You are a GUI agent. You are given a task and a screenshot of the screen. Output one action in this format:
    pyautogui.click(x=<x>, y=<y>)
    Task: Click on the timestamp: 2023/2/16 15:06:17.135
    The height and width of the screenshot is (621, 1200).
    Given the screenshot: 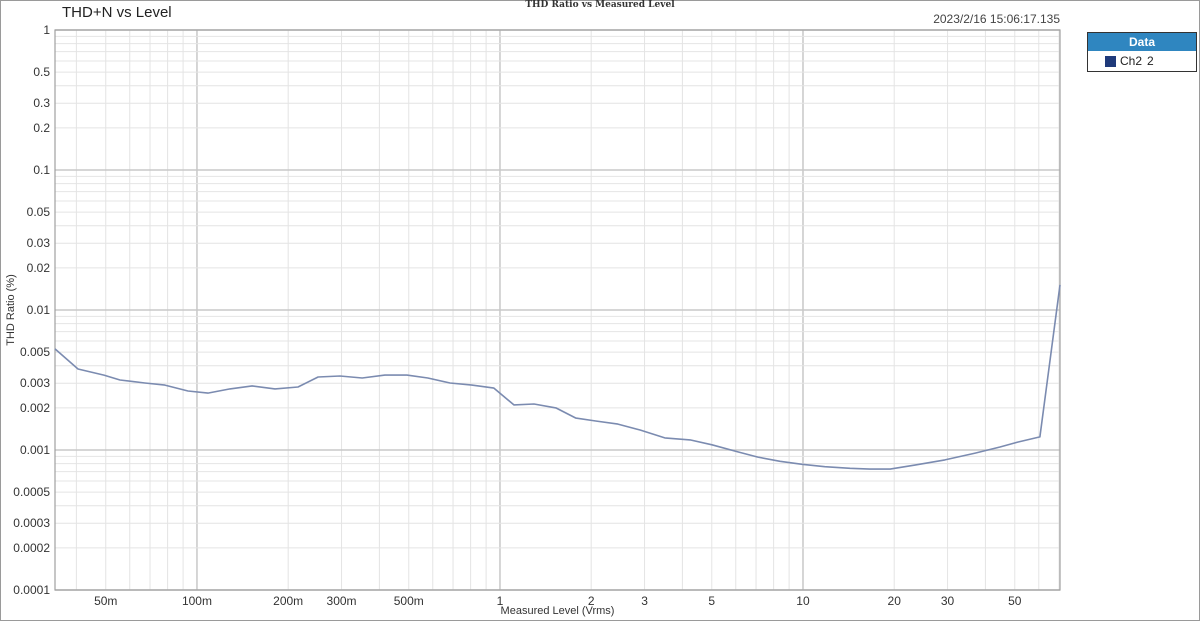 What is the action you would take?
    pyautogui.click(x=996, y=19)
    